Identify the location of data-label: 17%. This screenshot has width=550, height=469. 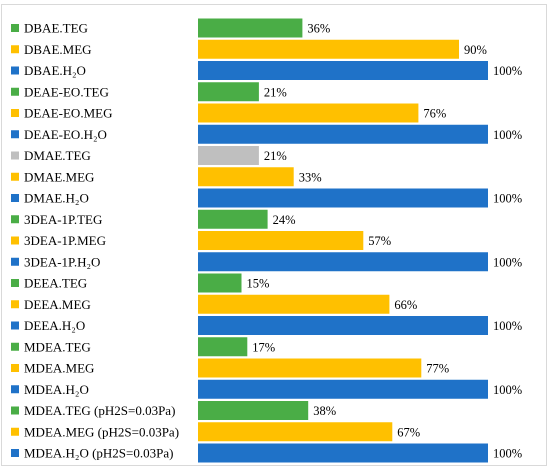
(263, 347).